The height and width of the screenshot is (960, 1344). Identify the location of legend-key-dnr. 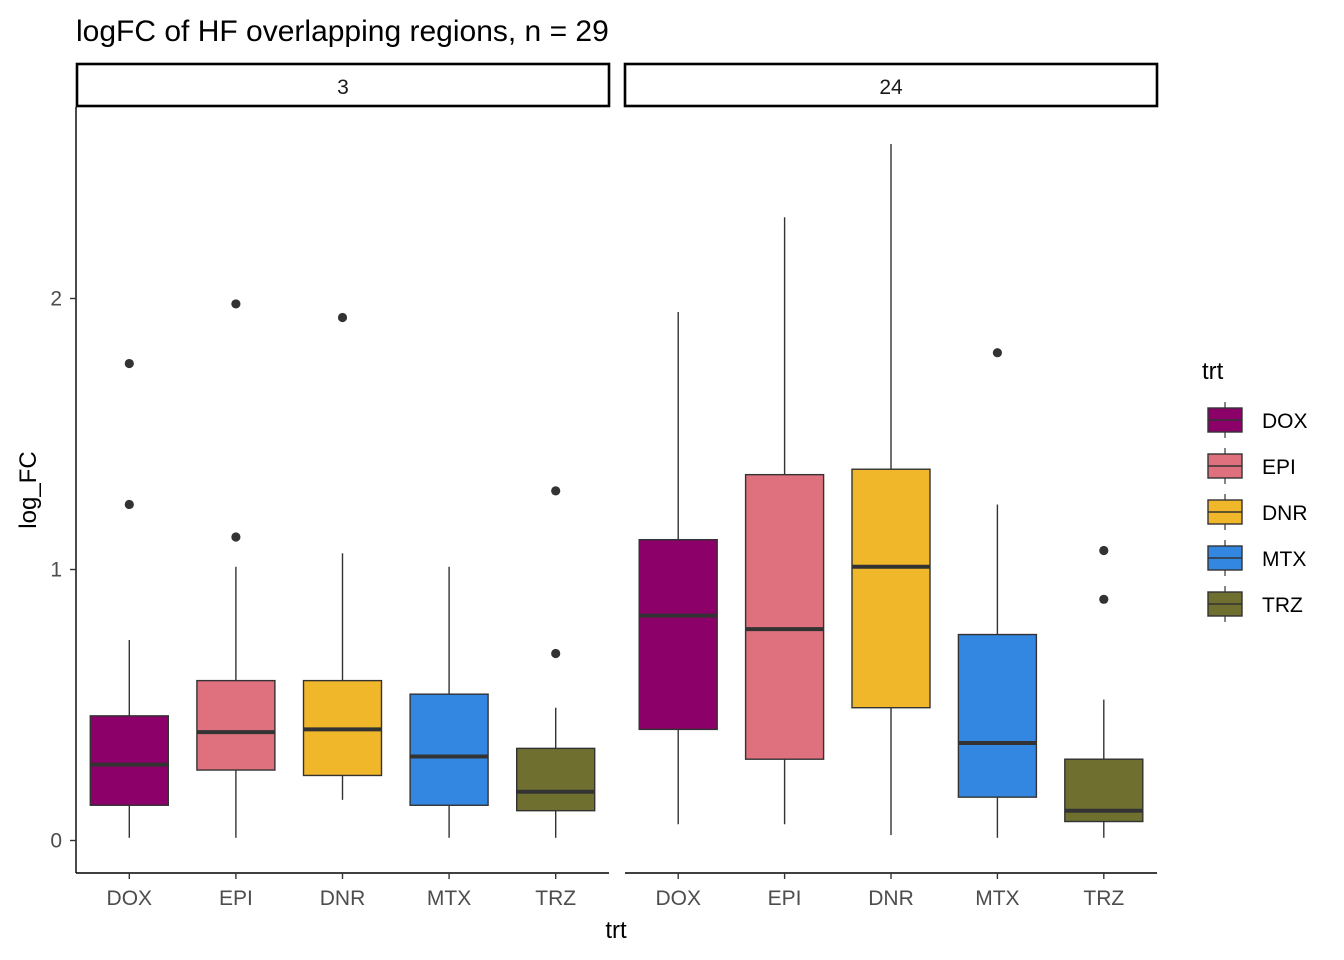
(1225, 512).